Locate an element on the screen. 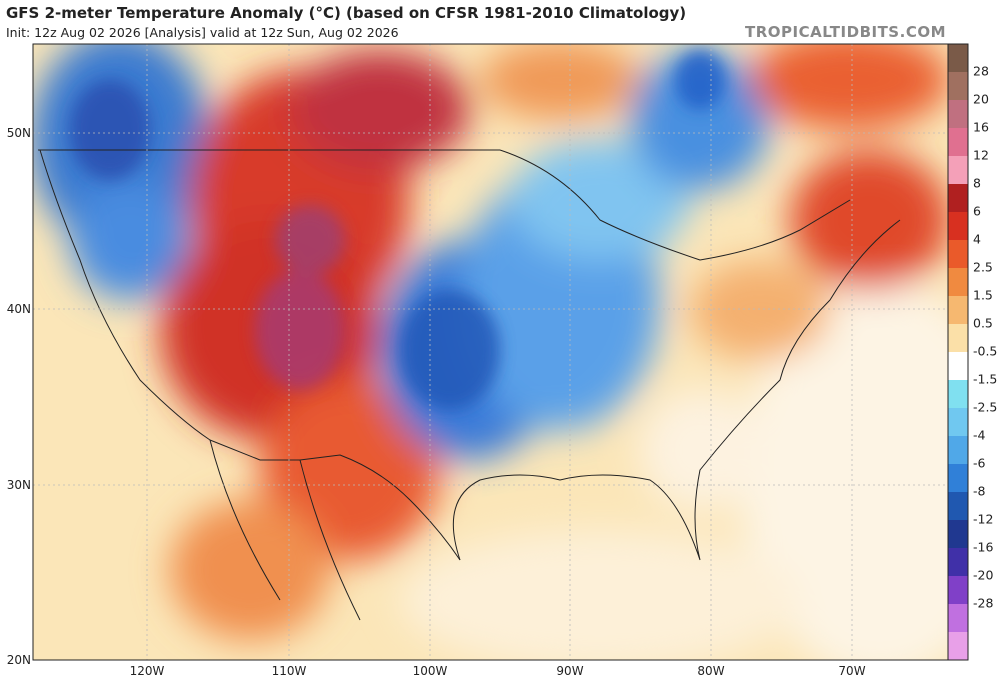 The width and height of the screenshot is (1000, 684). colorbar-label: 0.5 is located at coordinates (983, 323).